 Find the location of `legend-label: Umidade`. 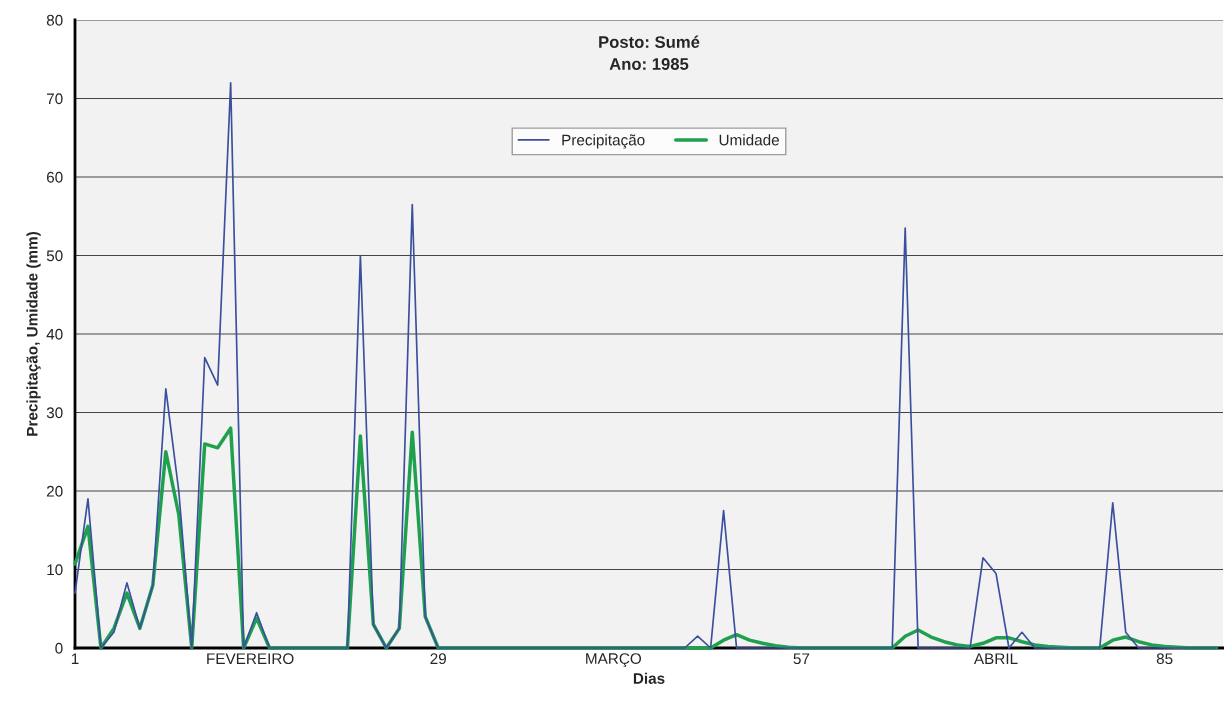

legend-label: Umidade is located at coordinates (749, 140).